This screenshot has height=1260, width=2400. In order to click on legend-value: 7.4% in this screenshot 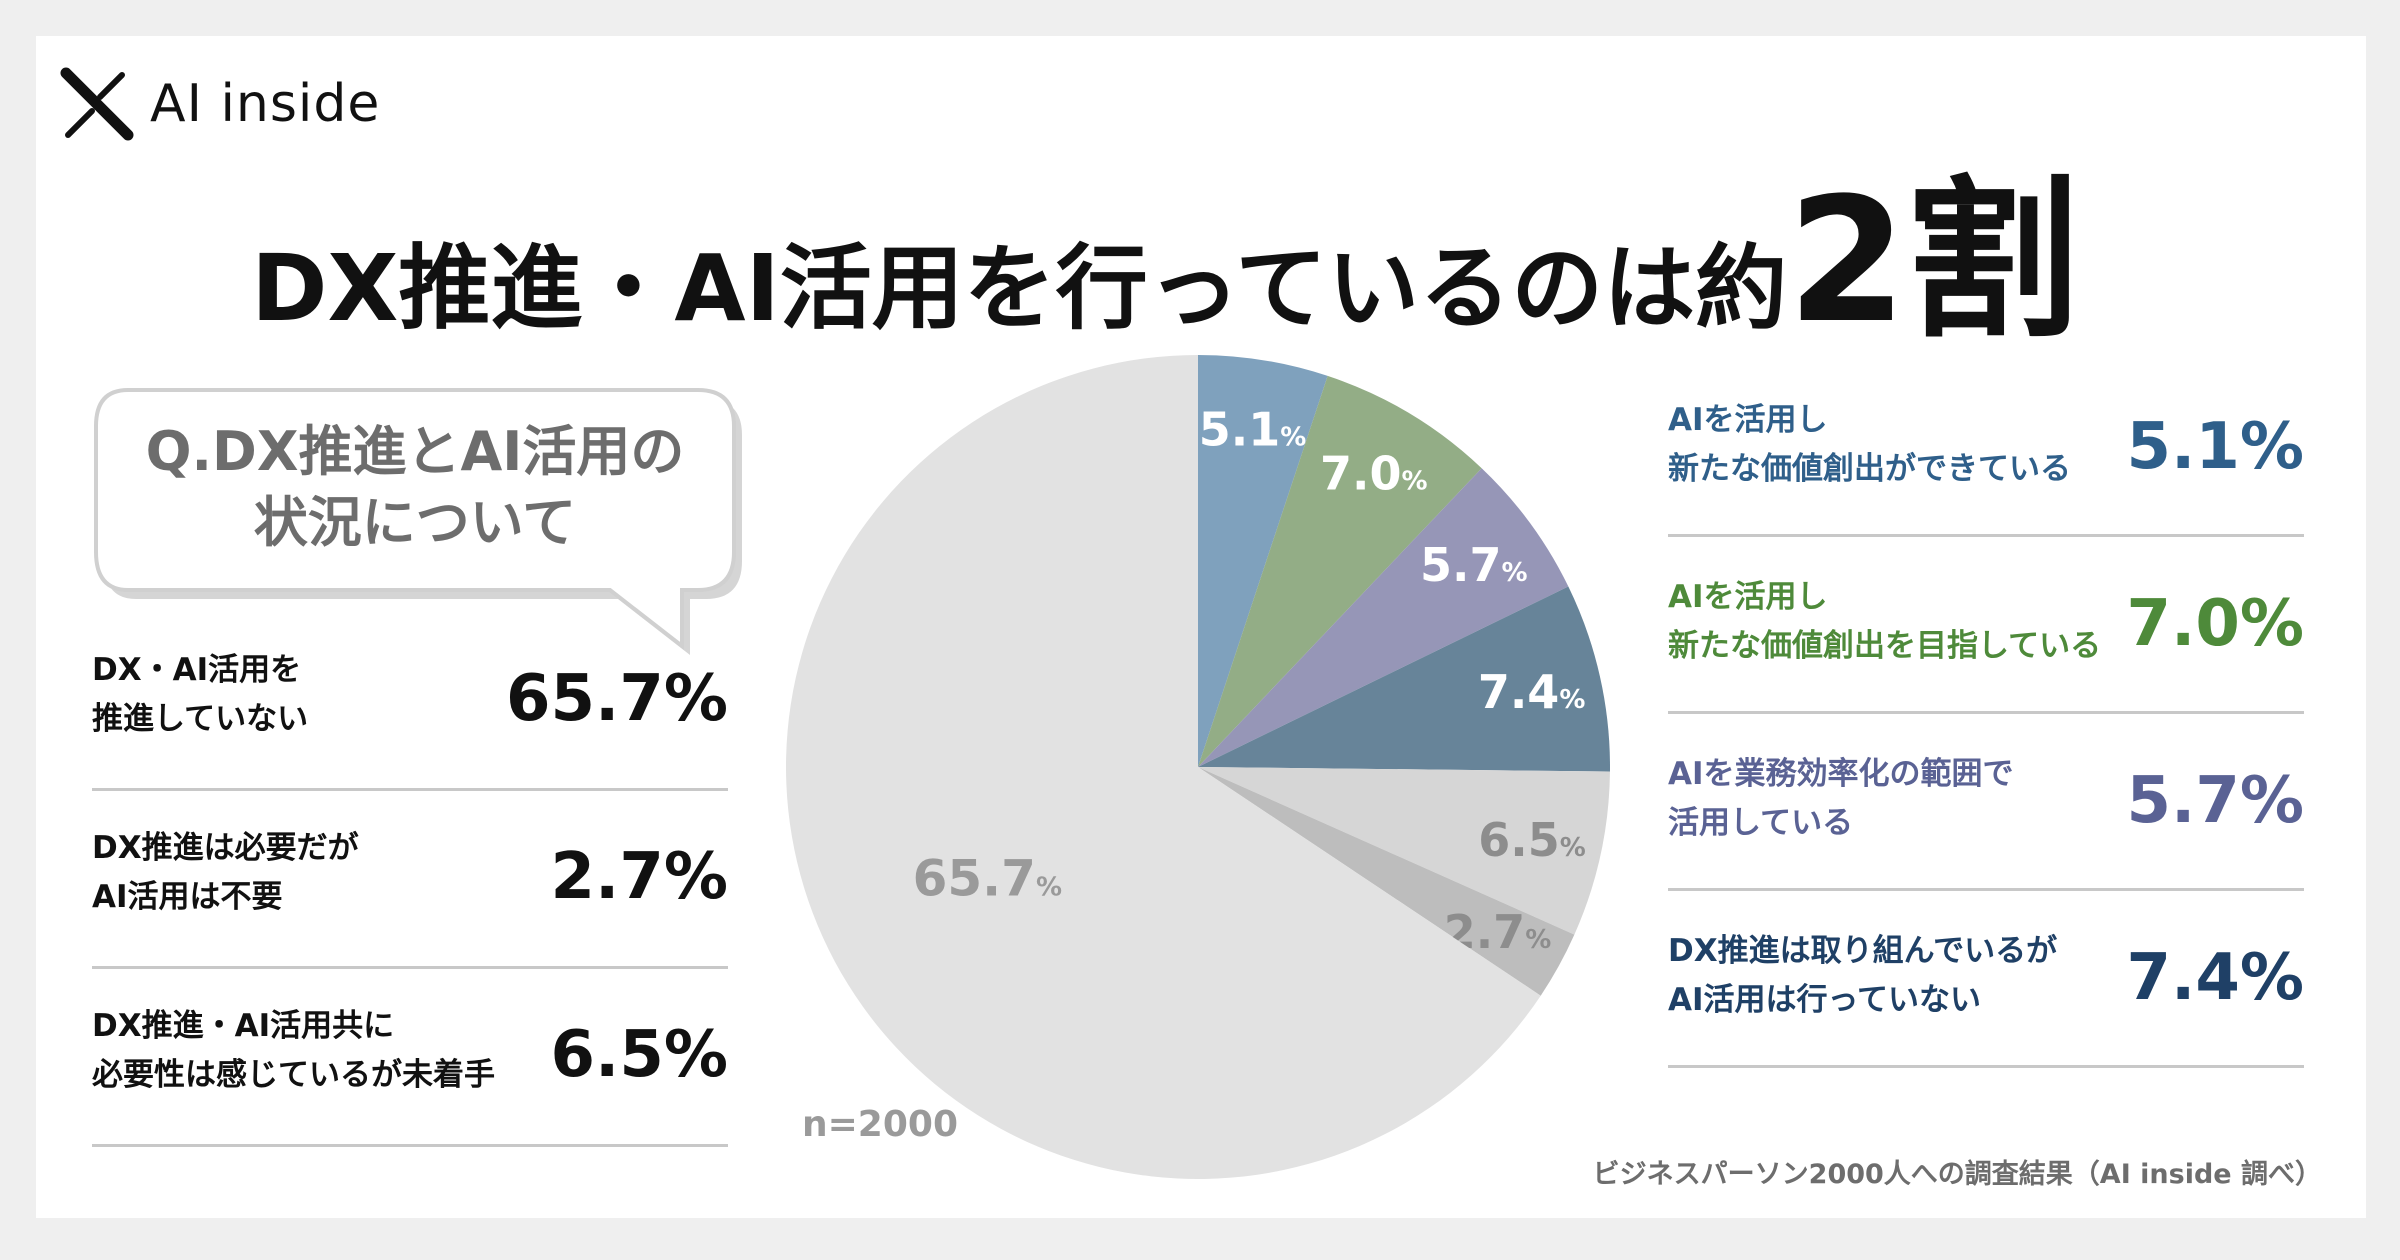, I will do `click(2215, 978)`.